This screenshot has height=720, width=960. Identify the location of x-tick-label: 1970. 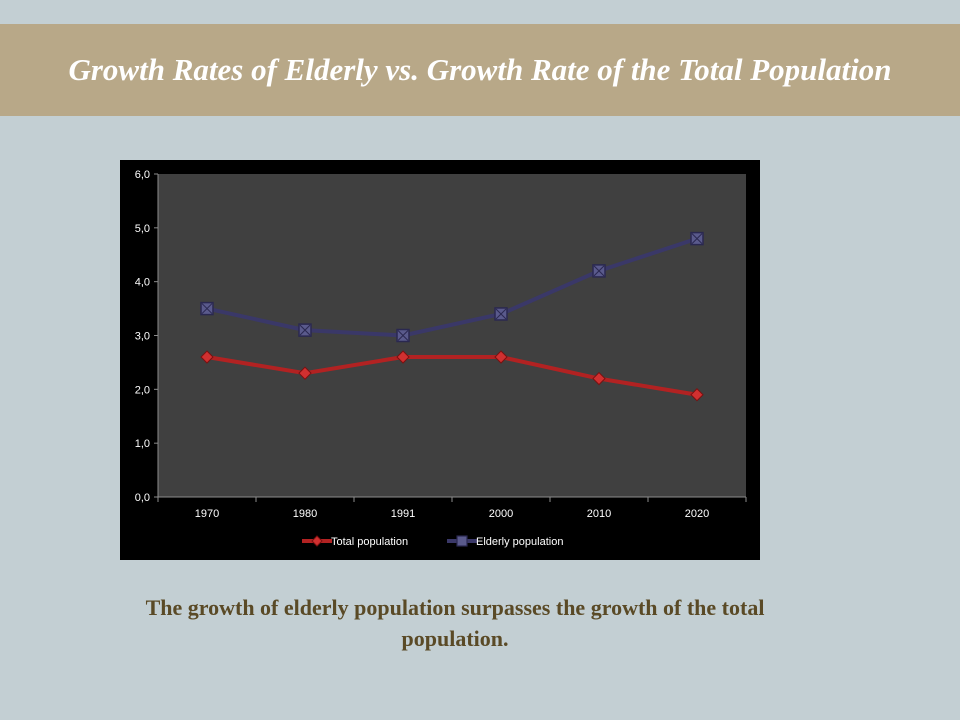
(207, 514).